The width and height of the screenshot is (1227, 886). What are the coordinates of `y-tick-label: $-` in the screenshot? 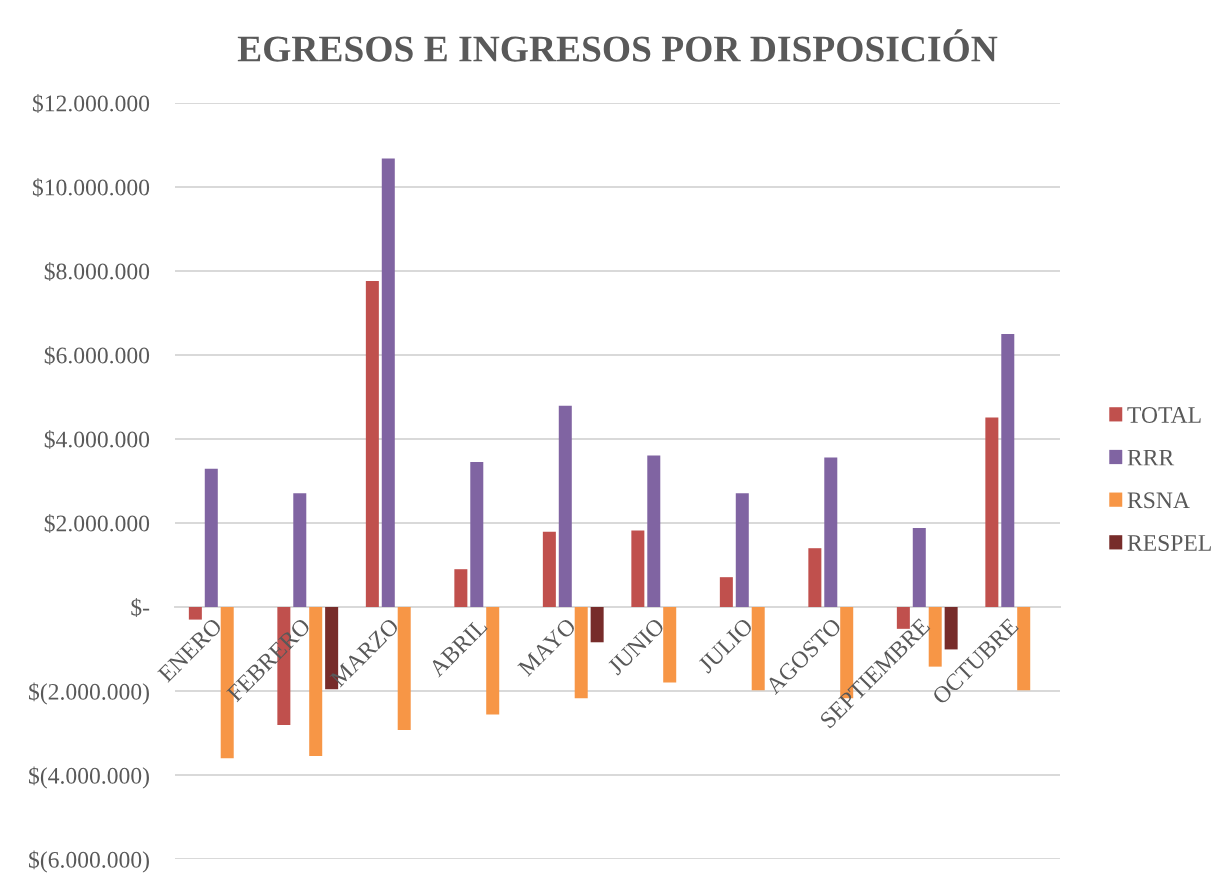 It's located at (140, 607).